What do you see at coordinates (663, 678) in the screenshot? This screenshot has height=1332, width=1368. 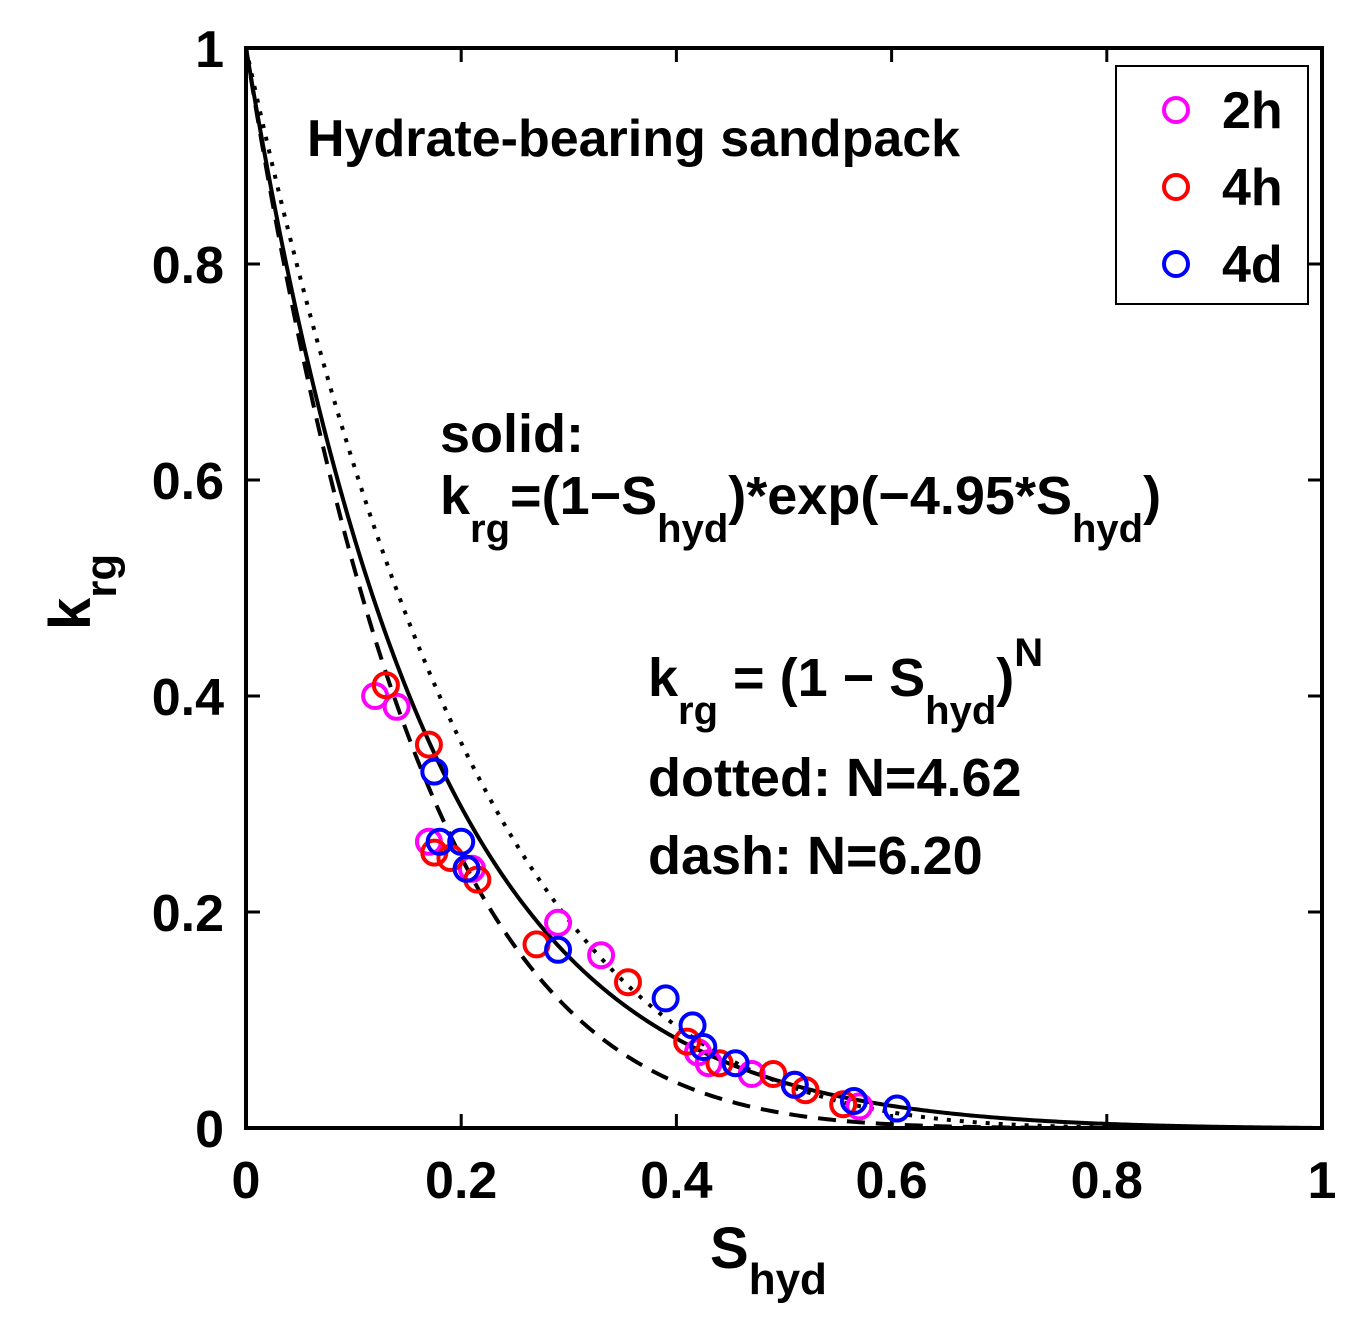 I see `power-k: k` at bounding box center [663, 678].